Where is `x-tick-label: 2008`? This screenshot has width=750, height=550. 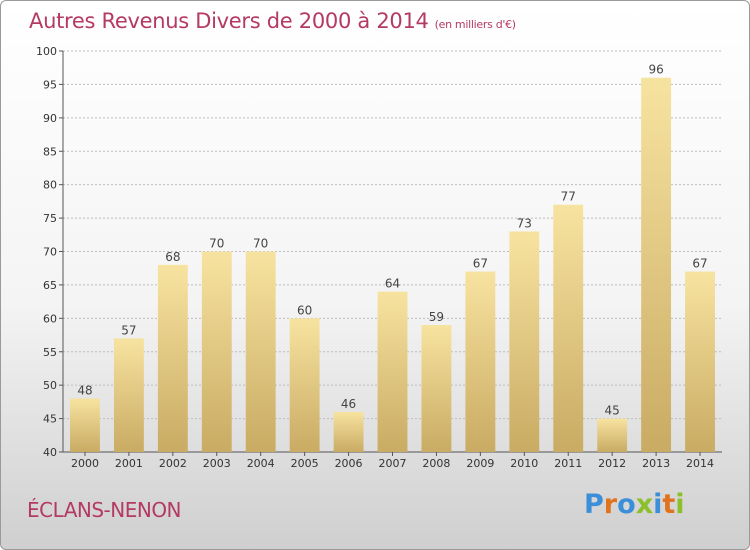
x-tick-label: 2008 is located at coordinates (436, 463).